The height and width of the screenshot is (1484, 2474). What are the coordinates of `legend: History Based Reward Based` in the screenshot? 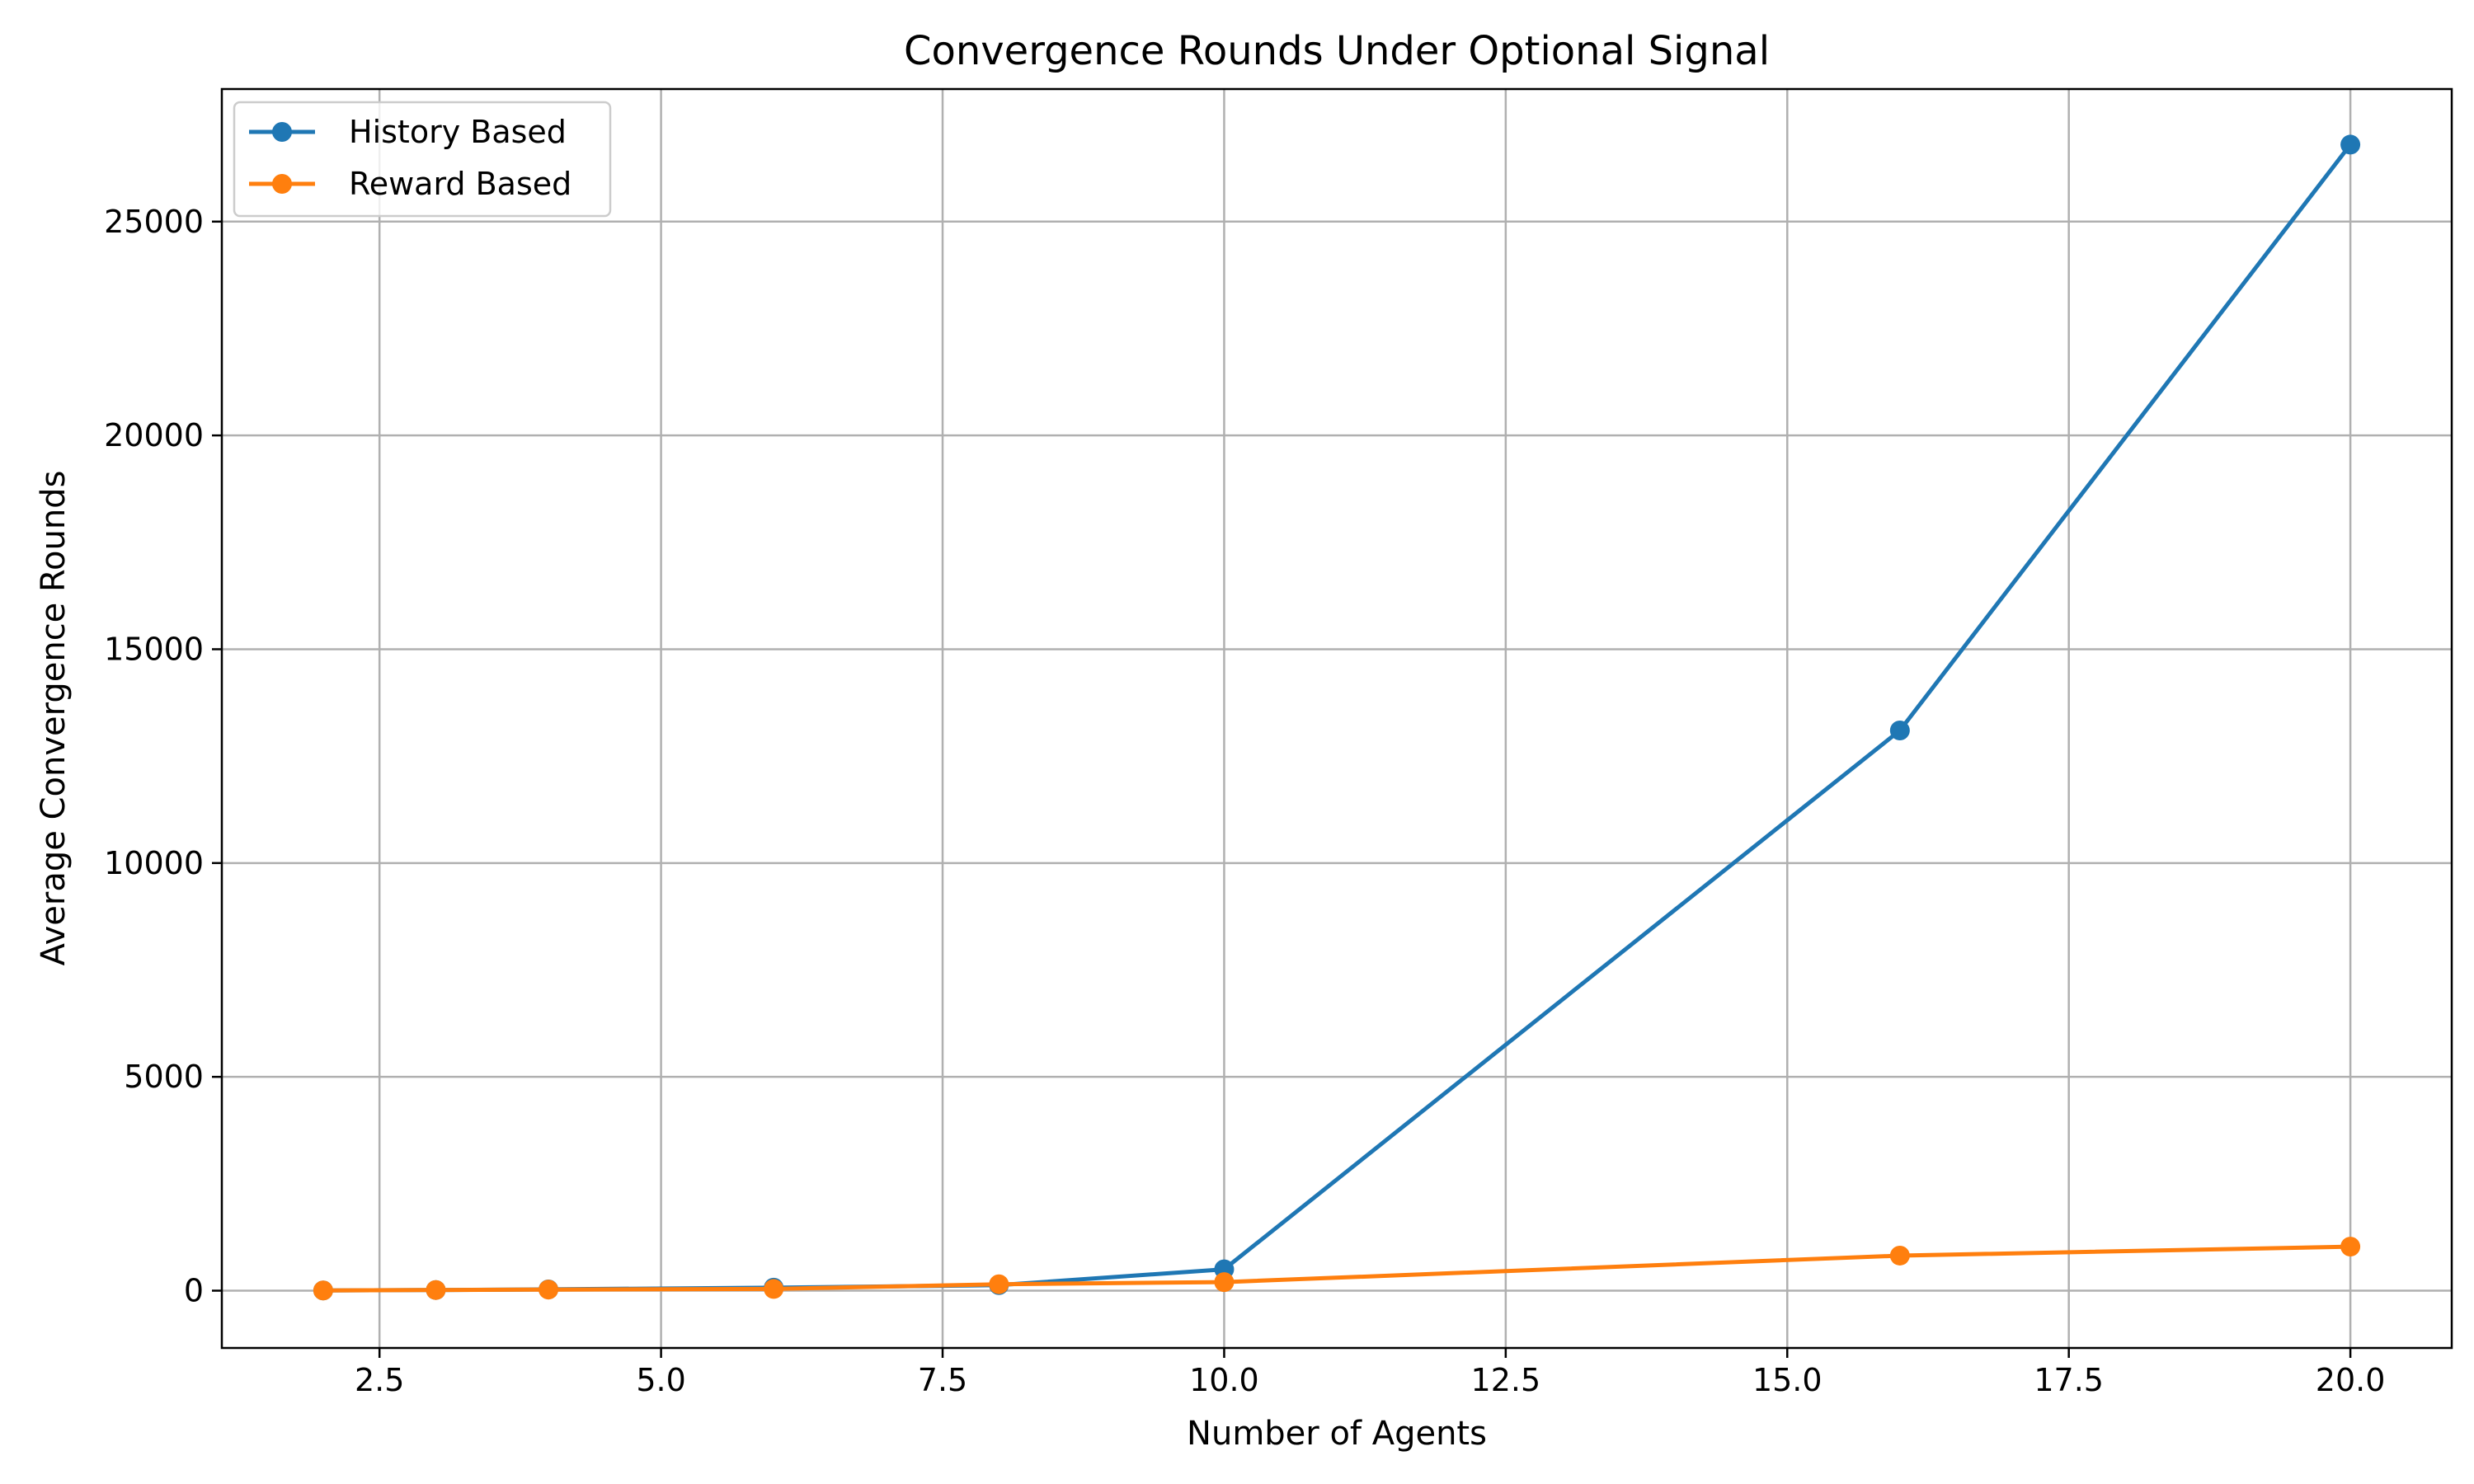 It's located at (422, 159).